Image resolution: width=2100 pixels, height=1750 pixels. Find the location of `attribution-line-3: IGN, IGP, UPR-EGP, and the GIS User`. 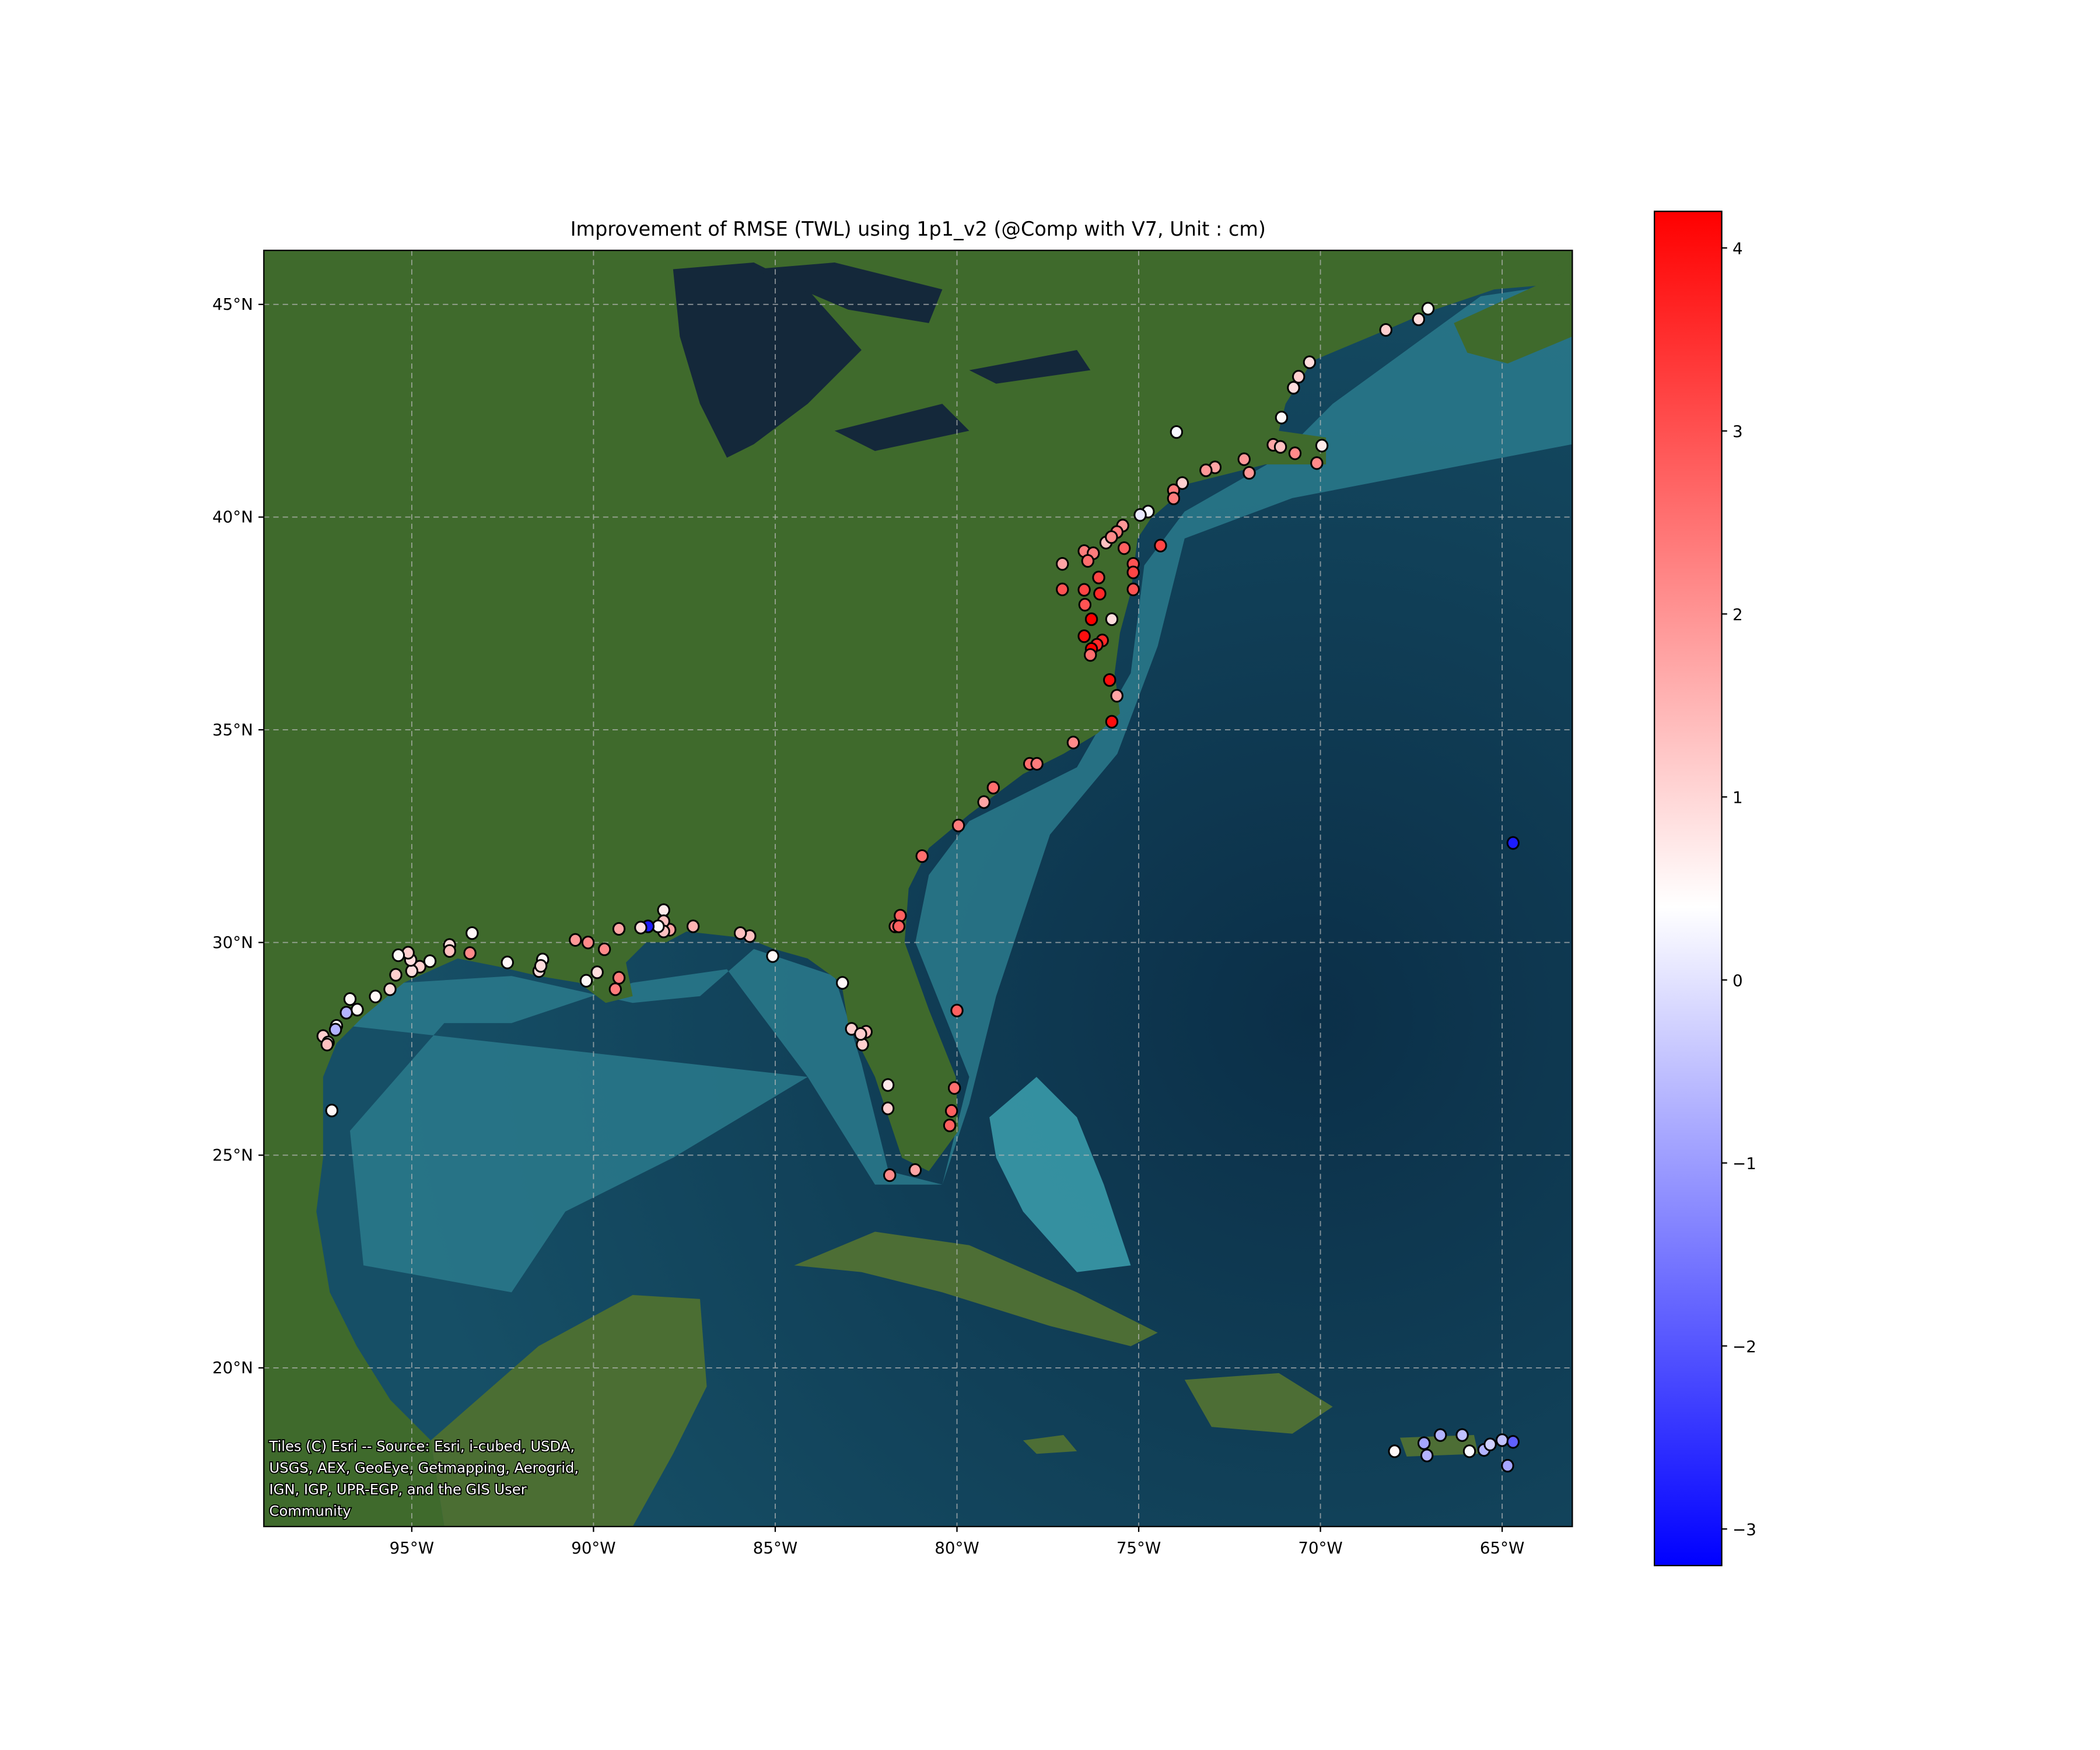

attribution-line-3: IGN, IGP, UPR-EGP, and the GIS User is located at coordinates (398, 1490).